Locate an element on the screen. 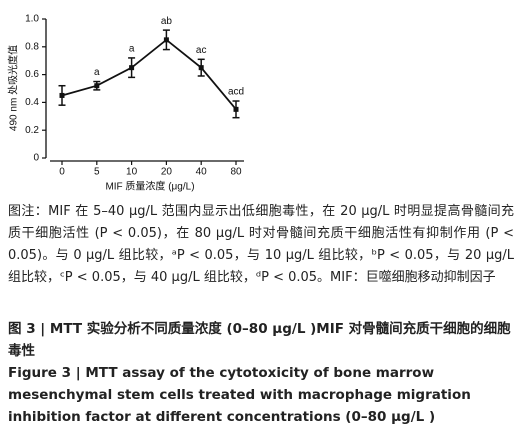 The width and height of the screenshot is (520, 430). x-tick-label: 40 is located at coordinates (202, 172).